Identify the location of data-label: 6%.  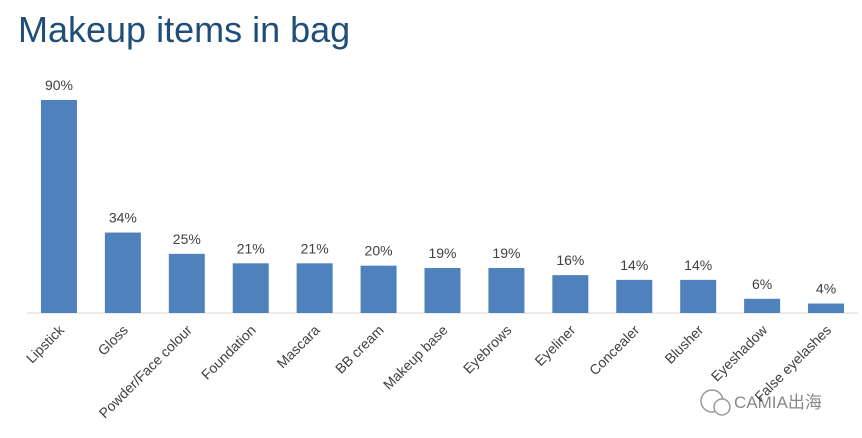
(762, 284).